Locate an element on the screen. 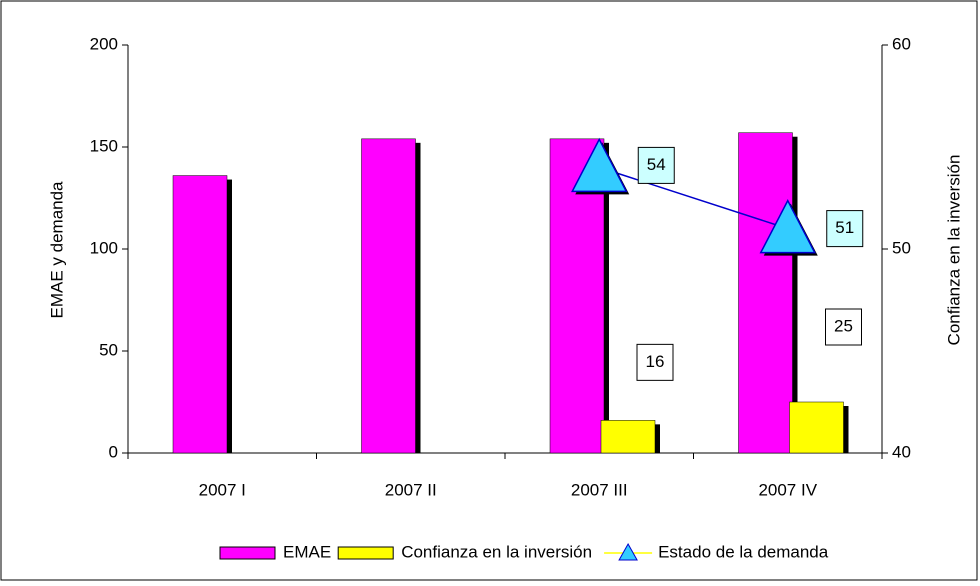  y-tick-label: 0 is located at coordinates (113, 451).